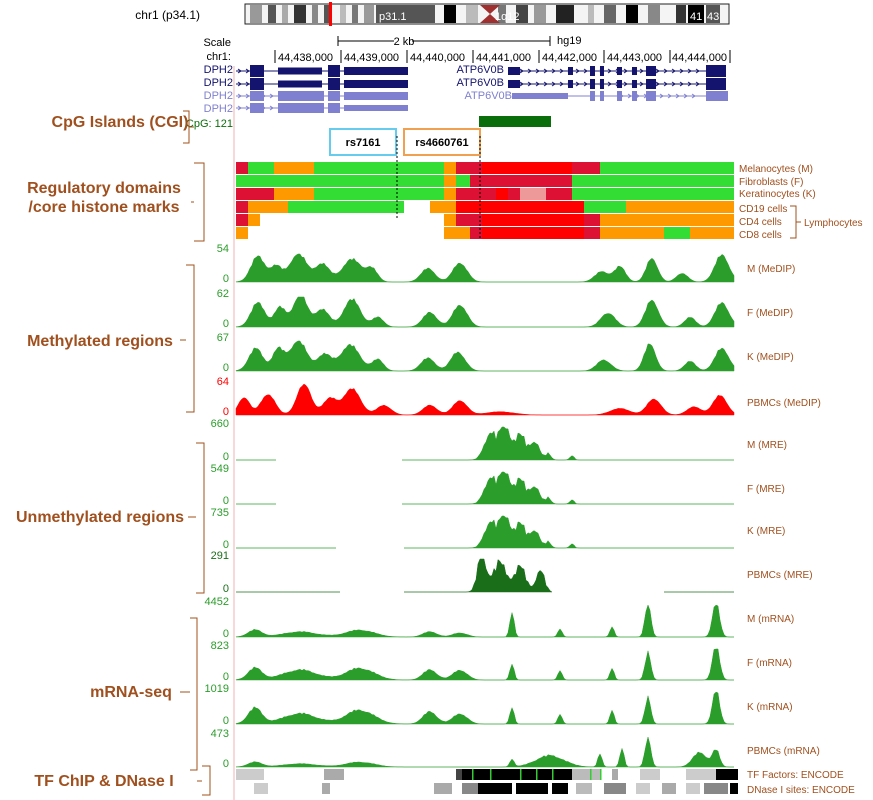 This screenshot has height=800, width=873. I want to click on scale-bar-label: 2 kb, so click(404, 42).